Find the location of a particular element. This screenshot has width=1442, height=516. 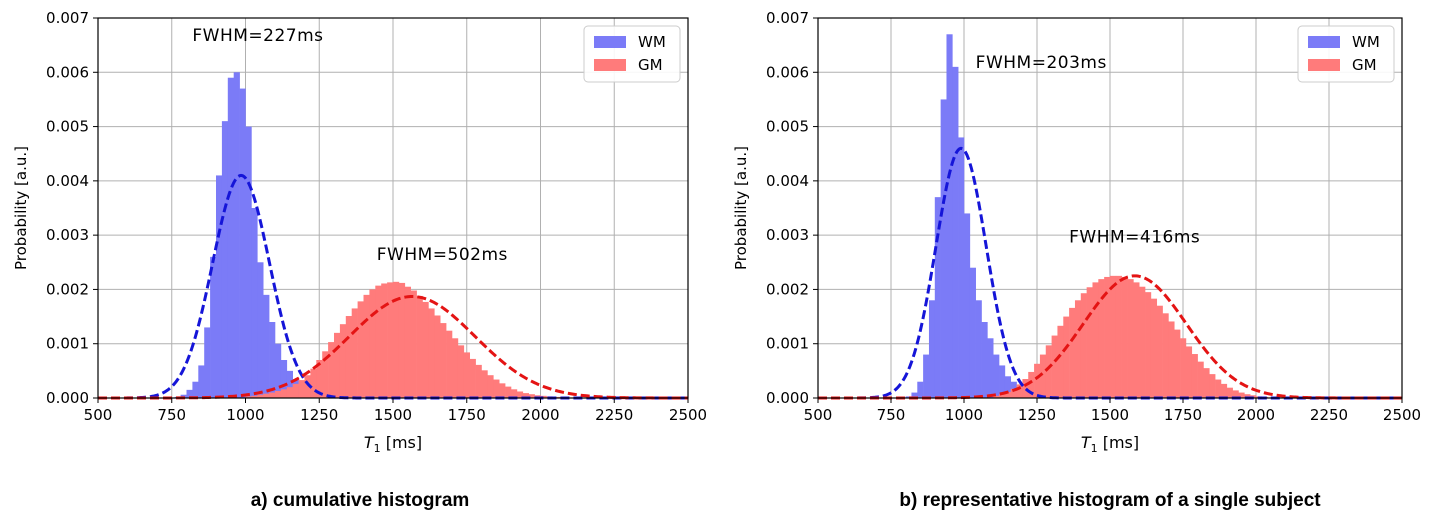

x-tick-label: 2000 is located at coordinates (1256, 415).